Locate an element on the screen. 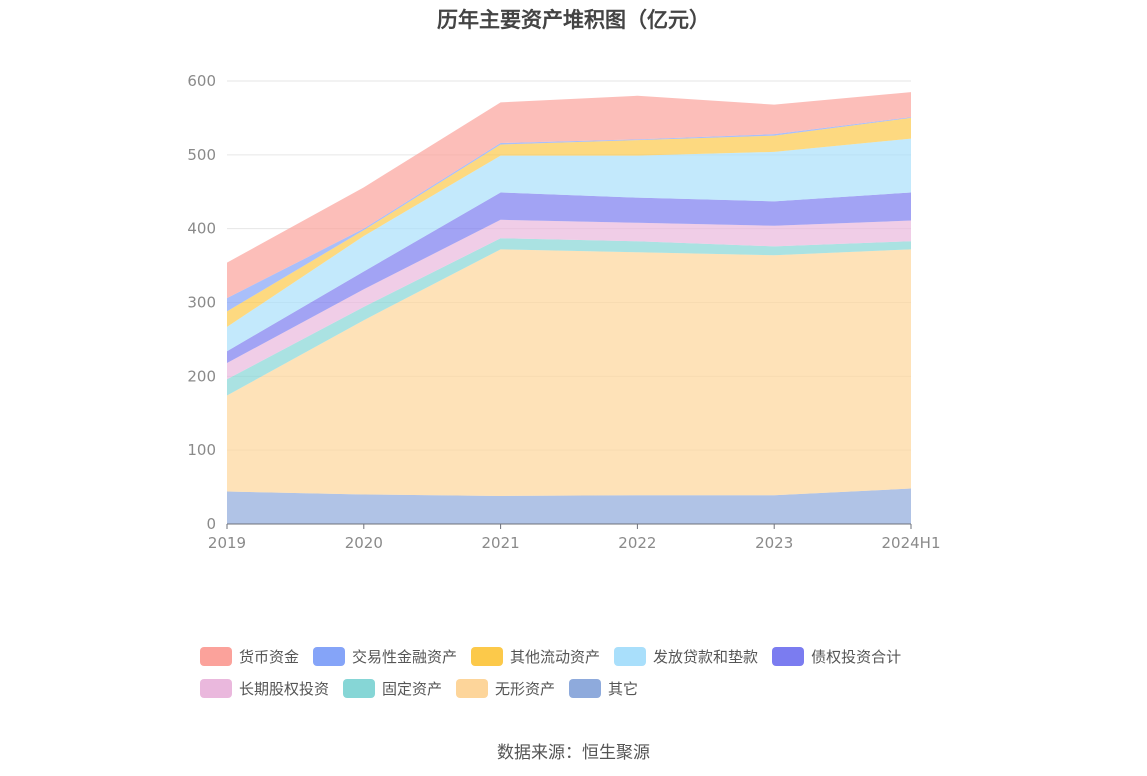 This screenshot has height=776, width=1147. legend-item: 债权投资合计 is located at coordinates (836, 656).